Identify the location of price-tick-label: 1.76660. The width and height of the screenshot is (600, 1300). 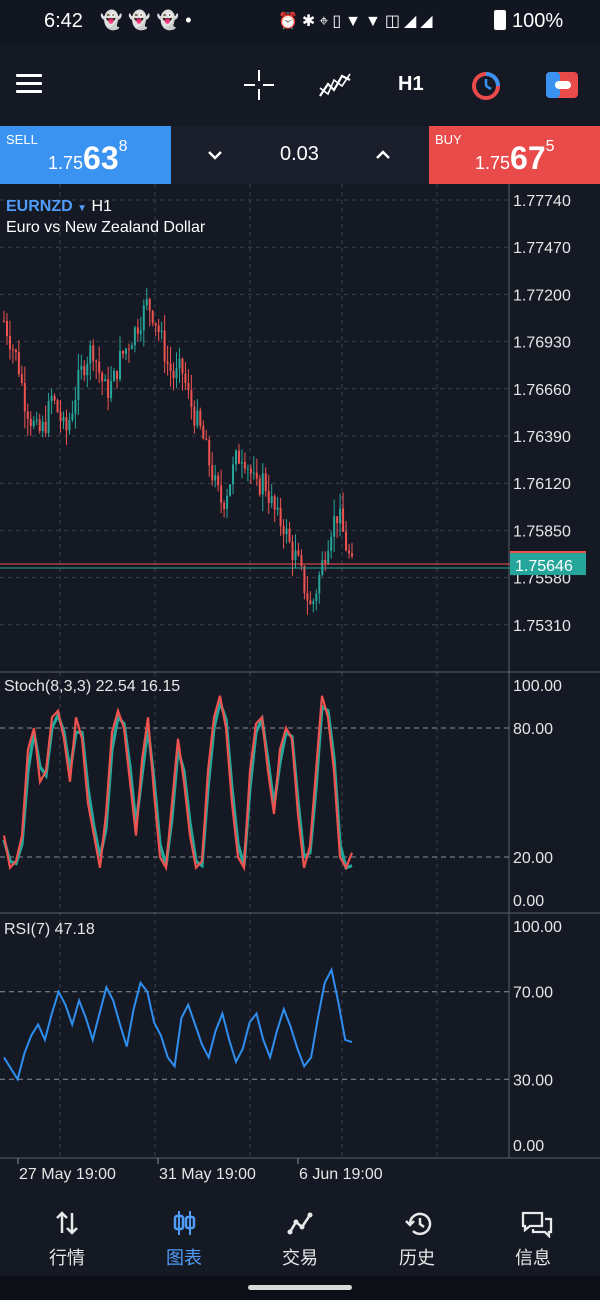
(542, 390).